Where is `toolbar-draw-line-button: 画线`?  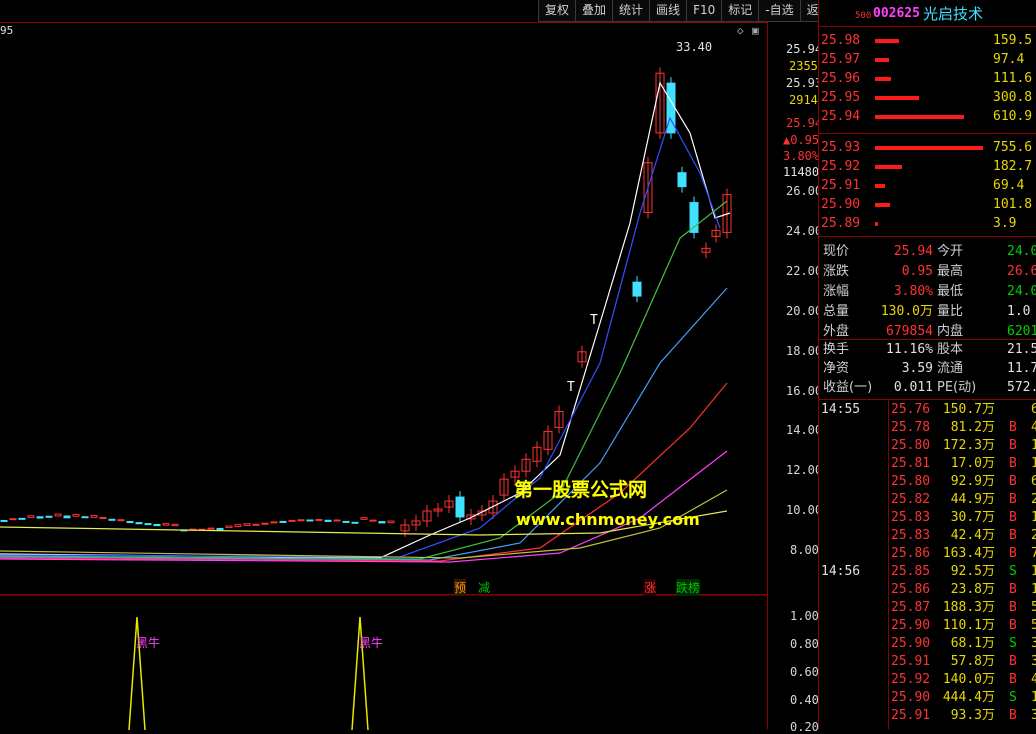
toolbar-draw-line-button: 画线 is located at coordinates (667, 11).